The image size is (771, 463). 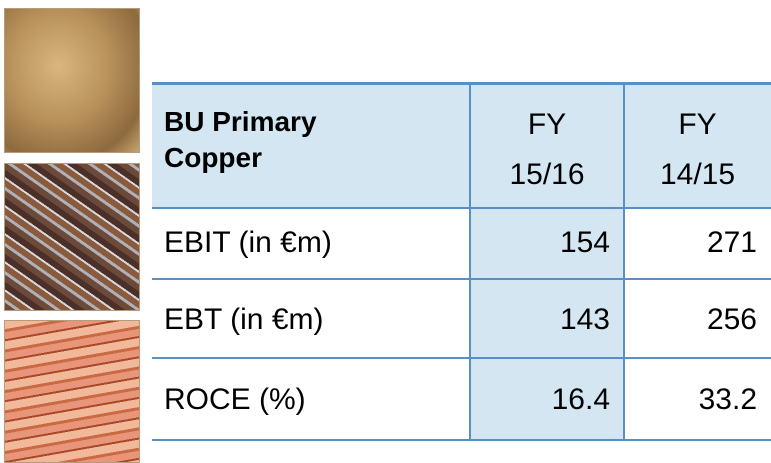 I want to click on header-cell: BU Primary Copper, so click(x=312, y=140).